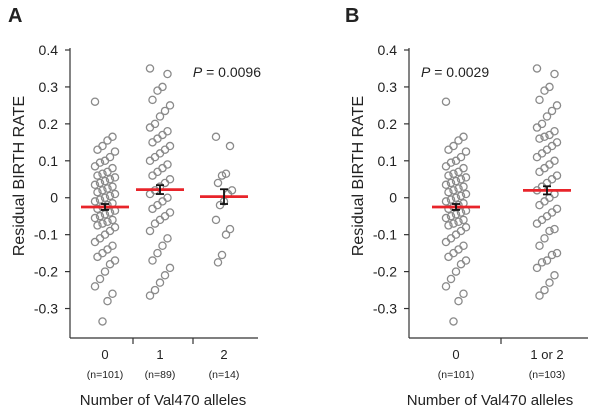 This screenshot has width=600, height=410. I want to click on panel-a-label: A, so click(15, 16).